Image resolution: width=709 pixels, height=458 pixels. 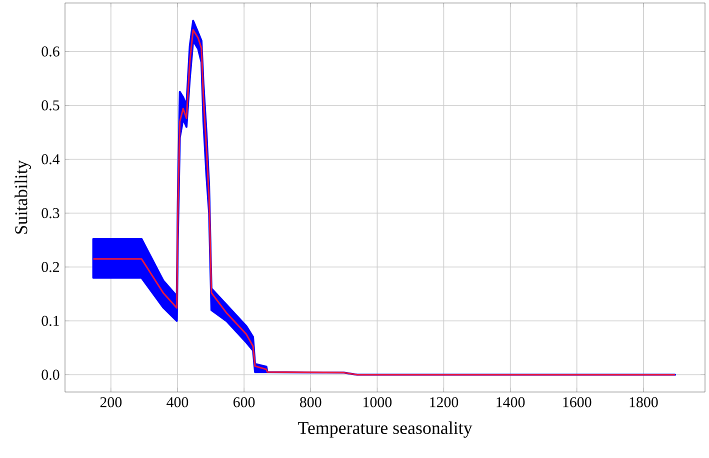 I want to click on y-tick-label: 0.1, so click(x=50, y=321).